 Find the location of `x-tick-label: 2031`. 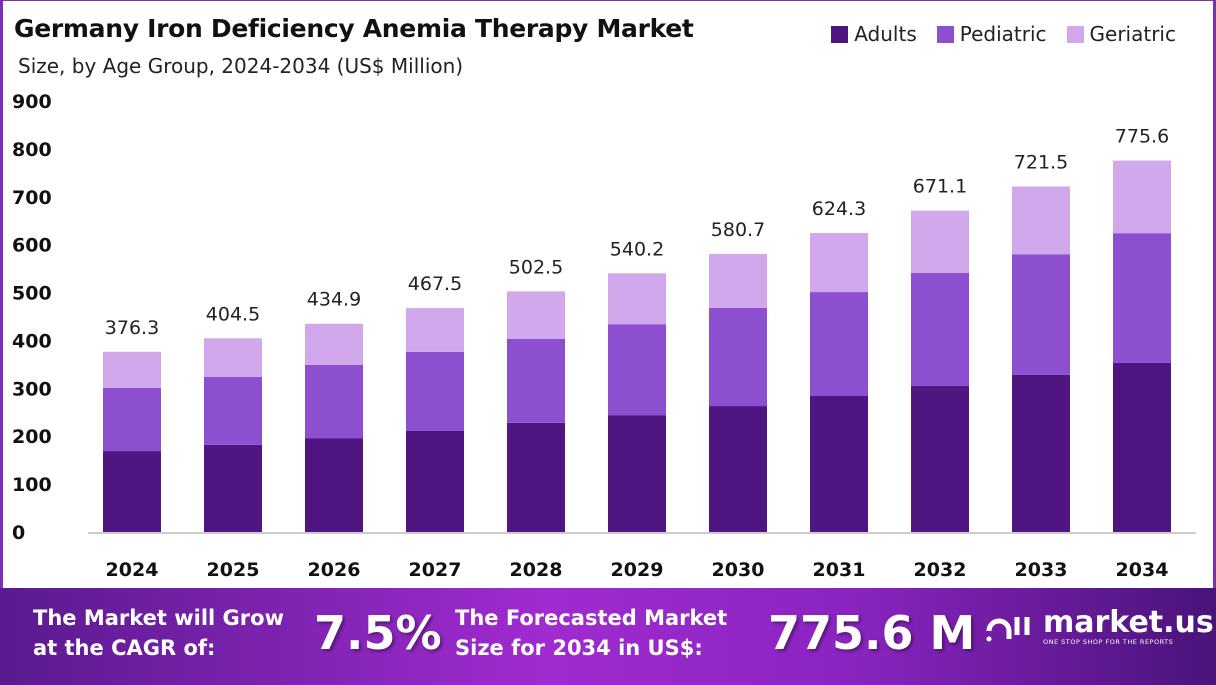

x-tick-label: 2031 is located at coordinates (839, 570).